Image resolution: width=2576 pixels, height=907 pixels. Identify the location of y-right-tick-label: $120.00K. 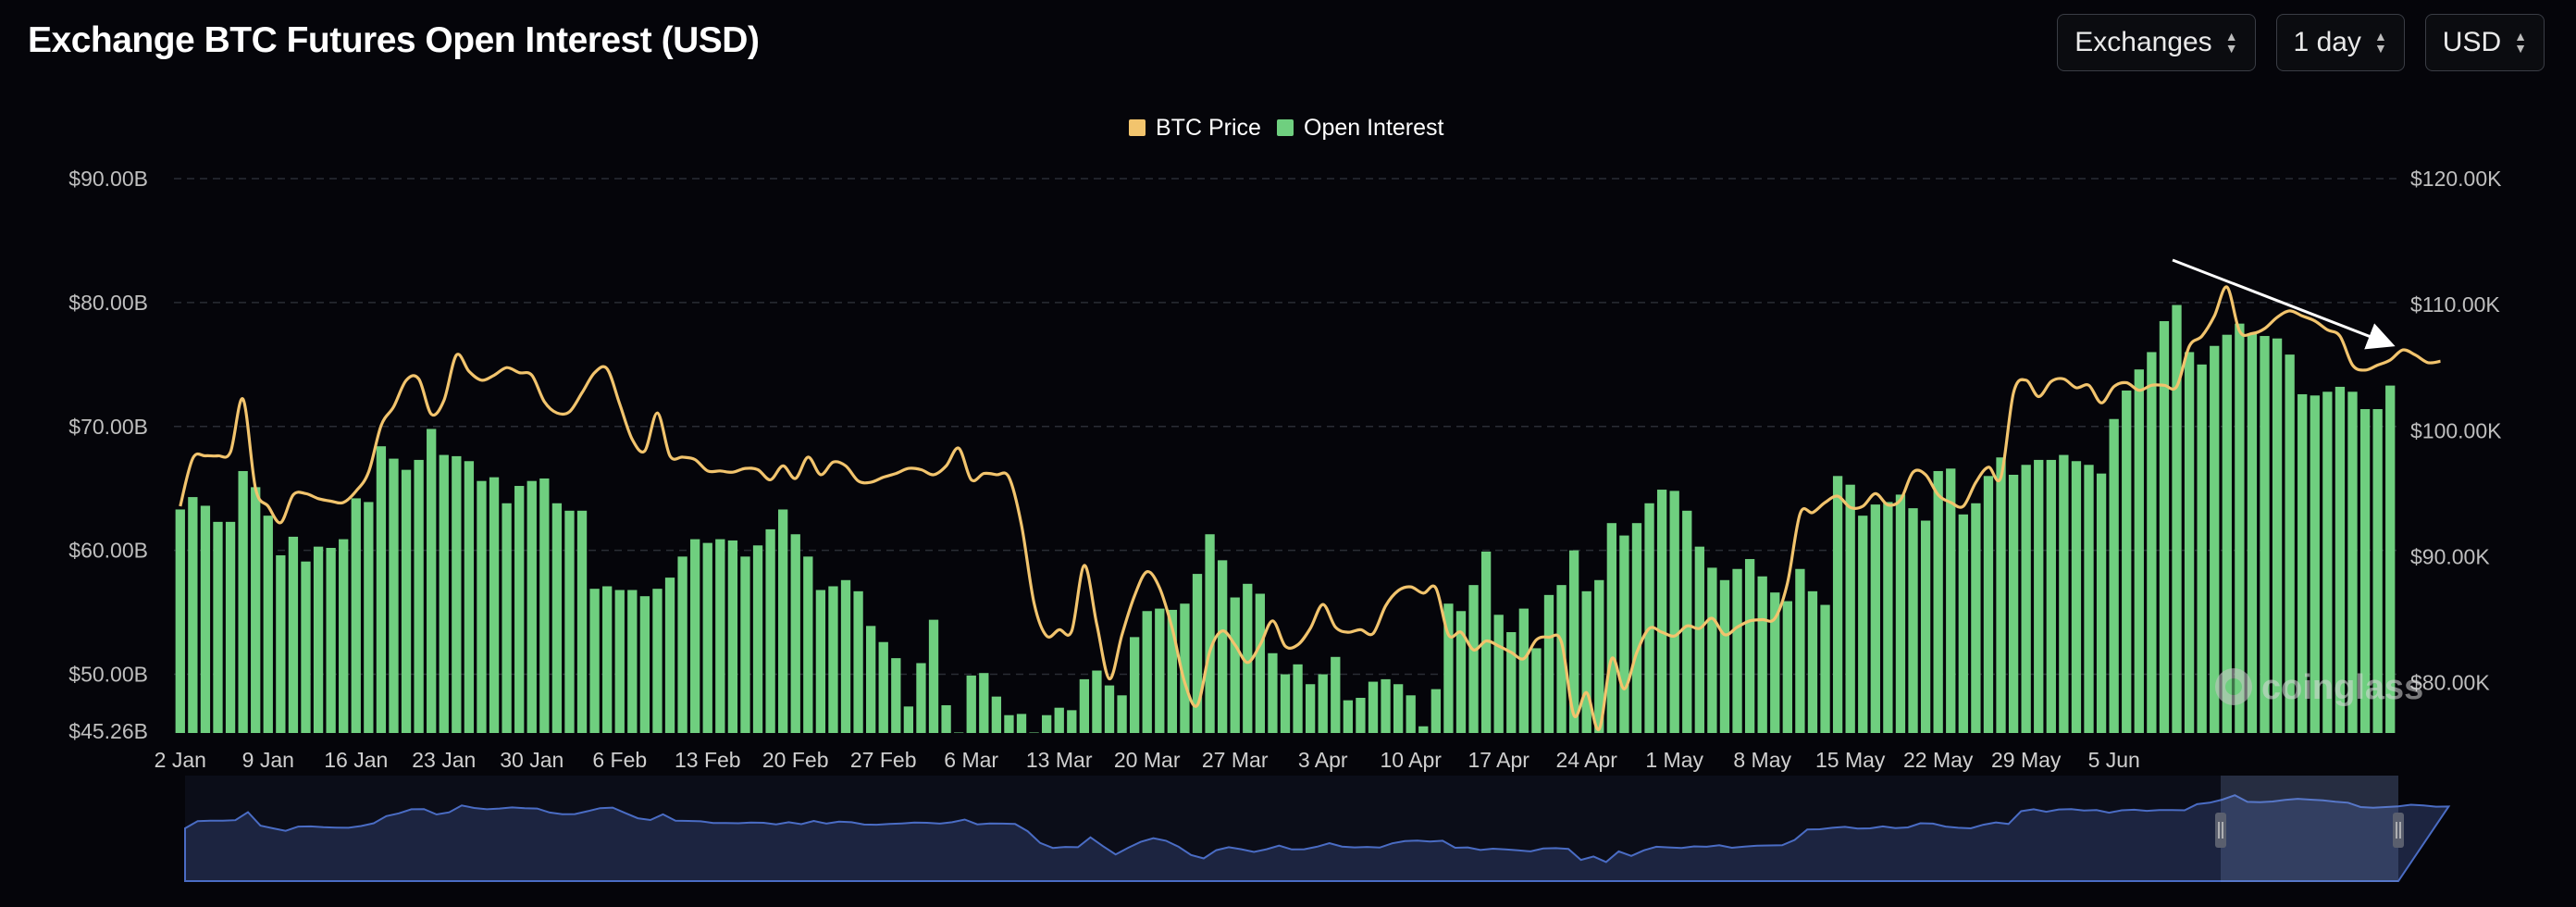
(2456, 179).